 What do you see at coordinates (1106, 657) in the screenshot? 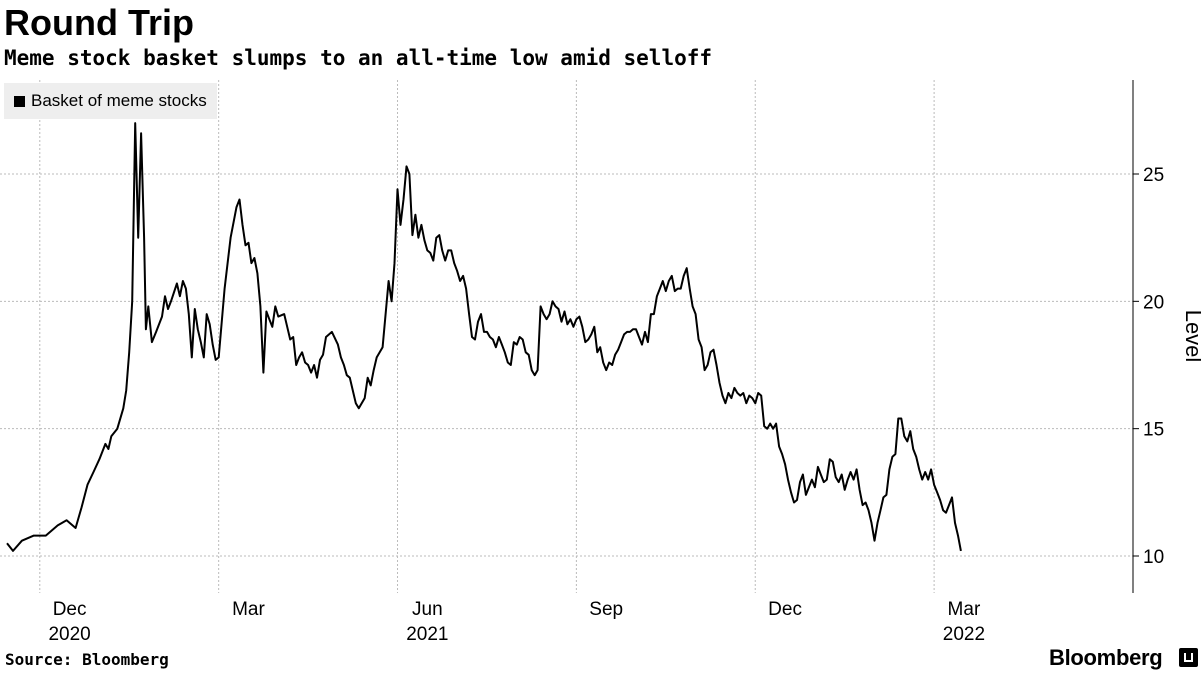
I see `bloomberg-logo: Bloomberg` at bounding box center [1106, 657].